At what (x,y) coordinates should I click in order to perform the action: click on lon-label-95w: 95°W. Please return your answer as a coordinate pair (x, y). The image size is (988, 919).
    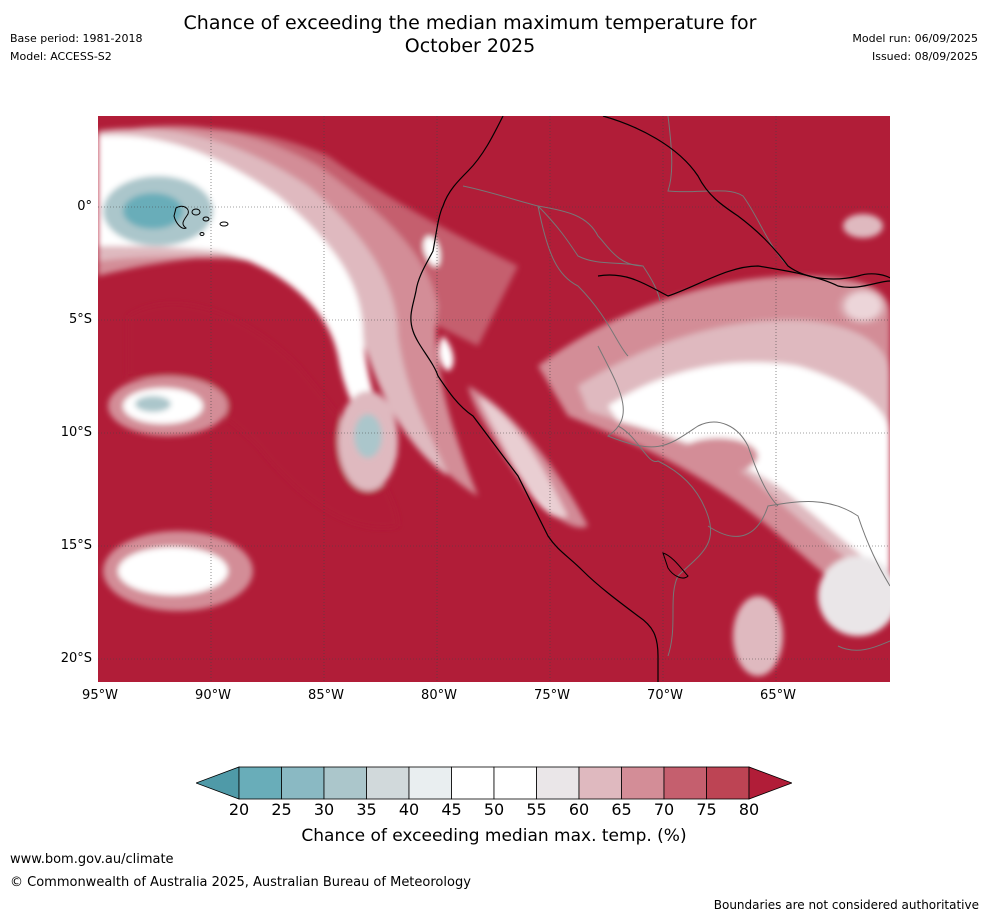
    Looking at the image, I should click on (100, 695).